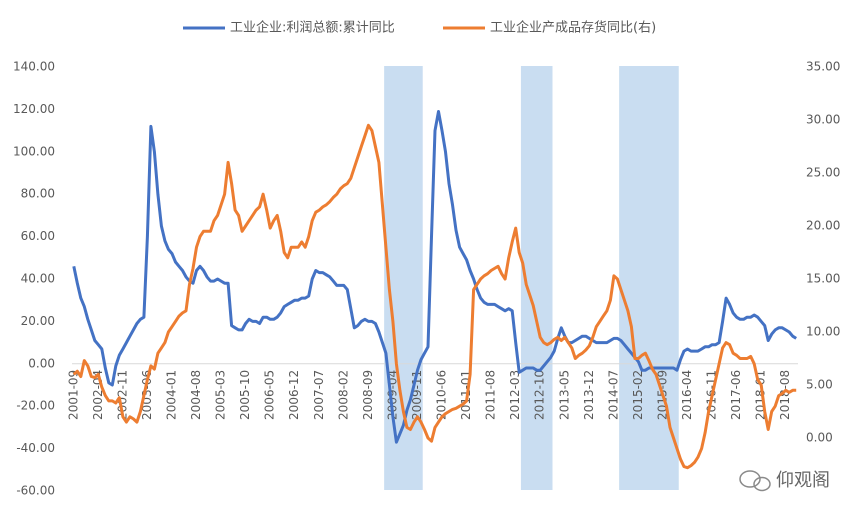  Describe the element at coordinates (589, 395) in the screenshot. I see `x-tick-label: 2013-12` at that location.